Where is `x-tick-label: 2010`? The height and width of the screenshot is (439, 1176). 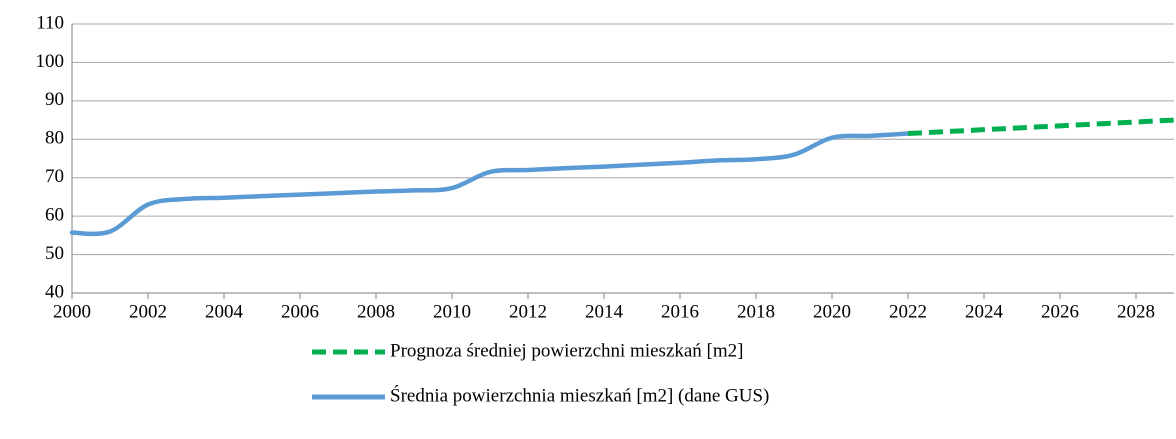
x-tick-label: 2010 is located at coordinates (452, 311).